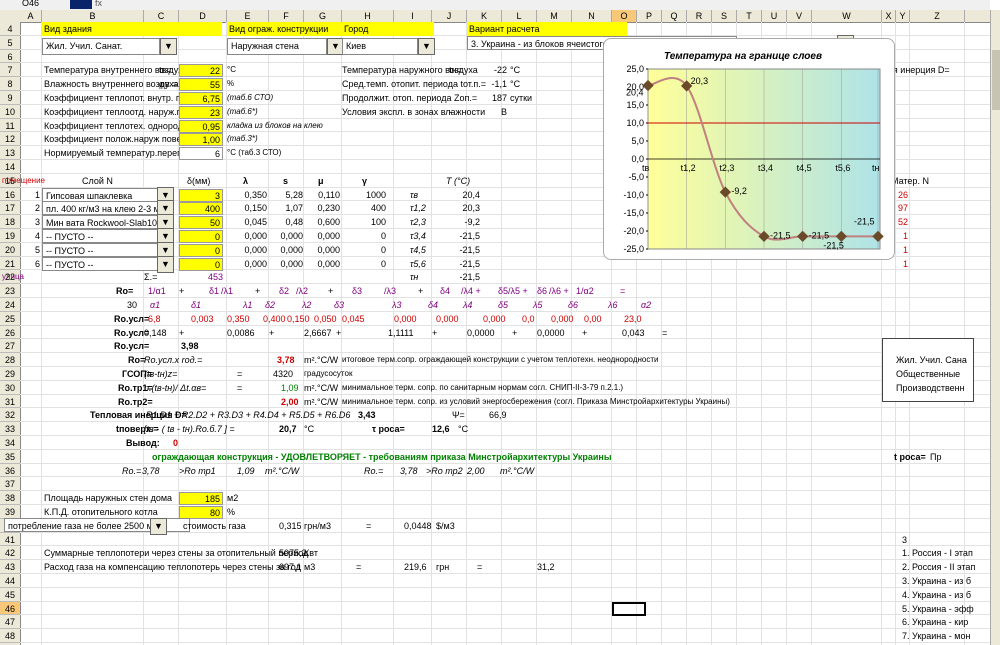  Describe the element at coordinates (201, 71) in the screenshot. I see `param-value-input: 22` at that location.